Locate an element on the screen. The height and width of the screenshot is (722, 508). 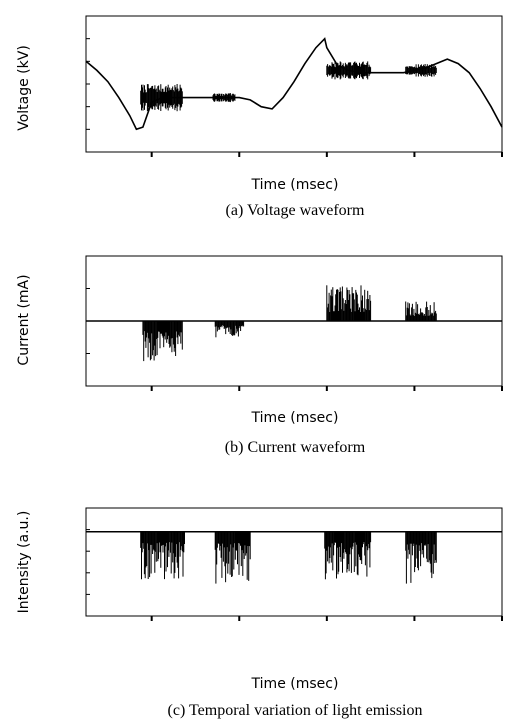
caption: (c) Temporal variation of light emission is located at coordinates (295, 710).